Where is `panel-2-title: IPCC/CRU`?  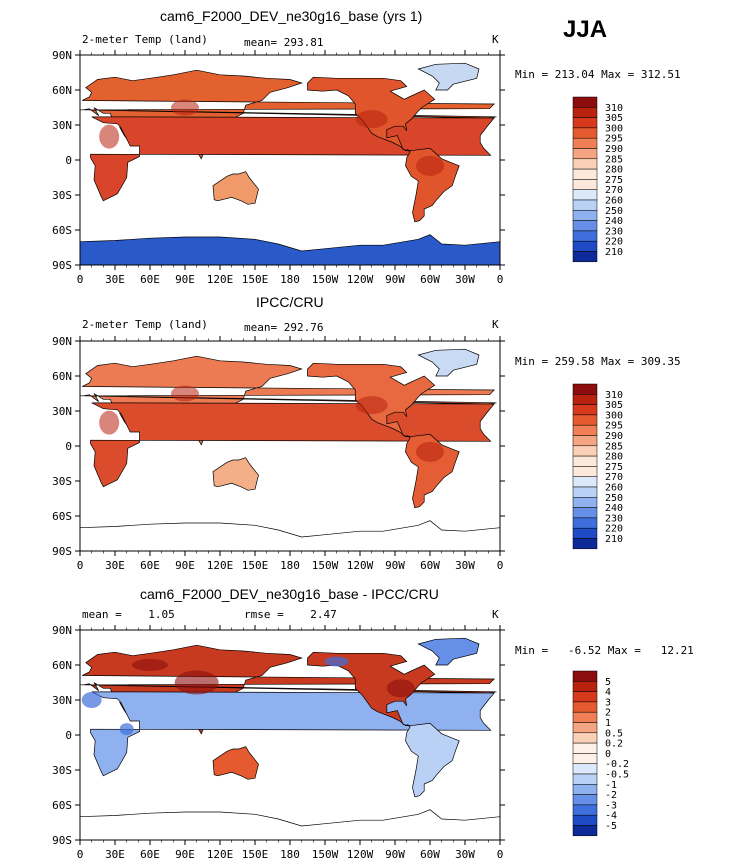 panel-2-title: IPCC/CRU is located at coordinates (290, 302).